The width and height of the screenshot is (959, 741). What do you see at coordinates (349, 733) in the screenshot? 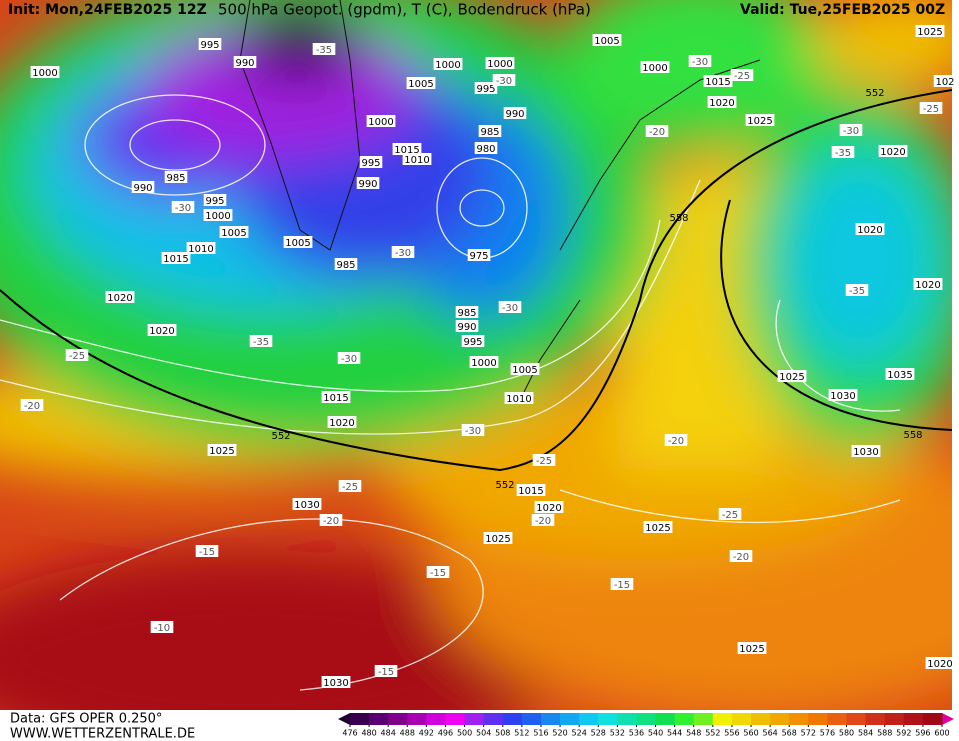
I see `colorbar-tick-label: 476` at bounding box center [349, 733].